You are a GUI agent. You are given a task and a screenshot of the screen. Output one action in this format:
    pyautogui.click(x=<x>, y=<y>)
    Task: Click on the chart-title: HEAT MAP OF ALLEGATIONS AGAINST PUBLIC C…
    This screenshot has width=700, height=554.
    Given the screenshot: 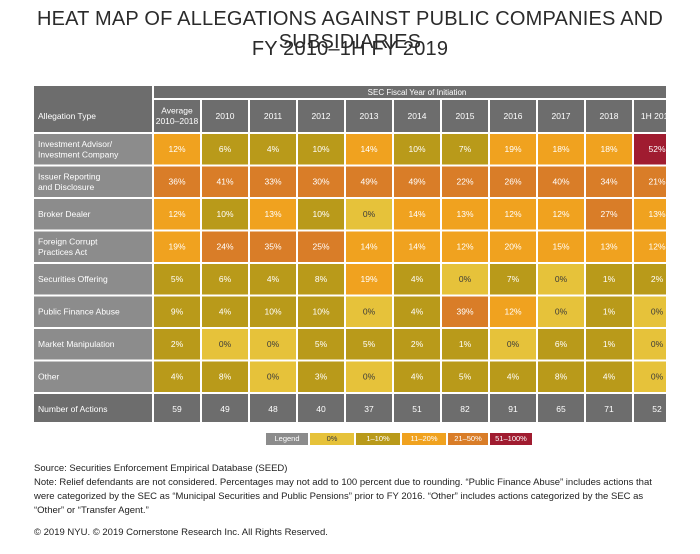 What is the action you would take?
    pyautogui.click(x=350, y=30)
    